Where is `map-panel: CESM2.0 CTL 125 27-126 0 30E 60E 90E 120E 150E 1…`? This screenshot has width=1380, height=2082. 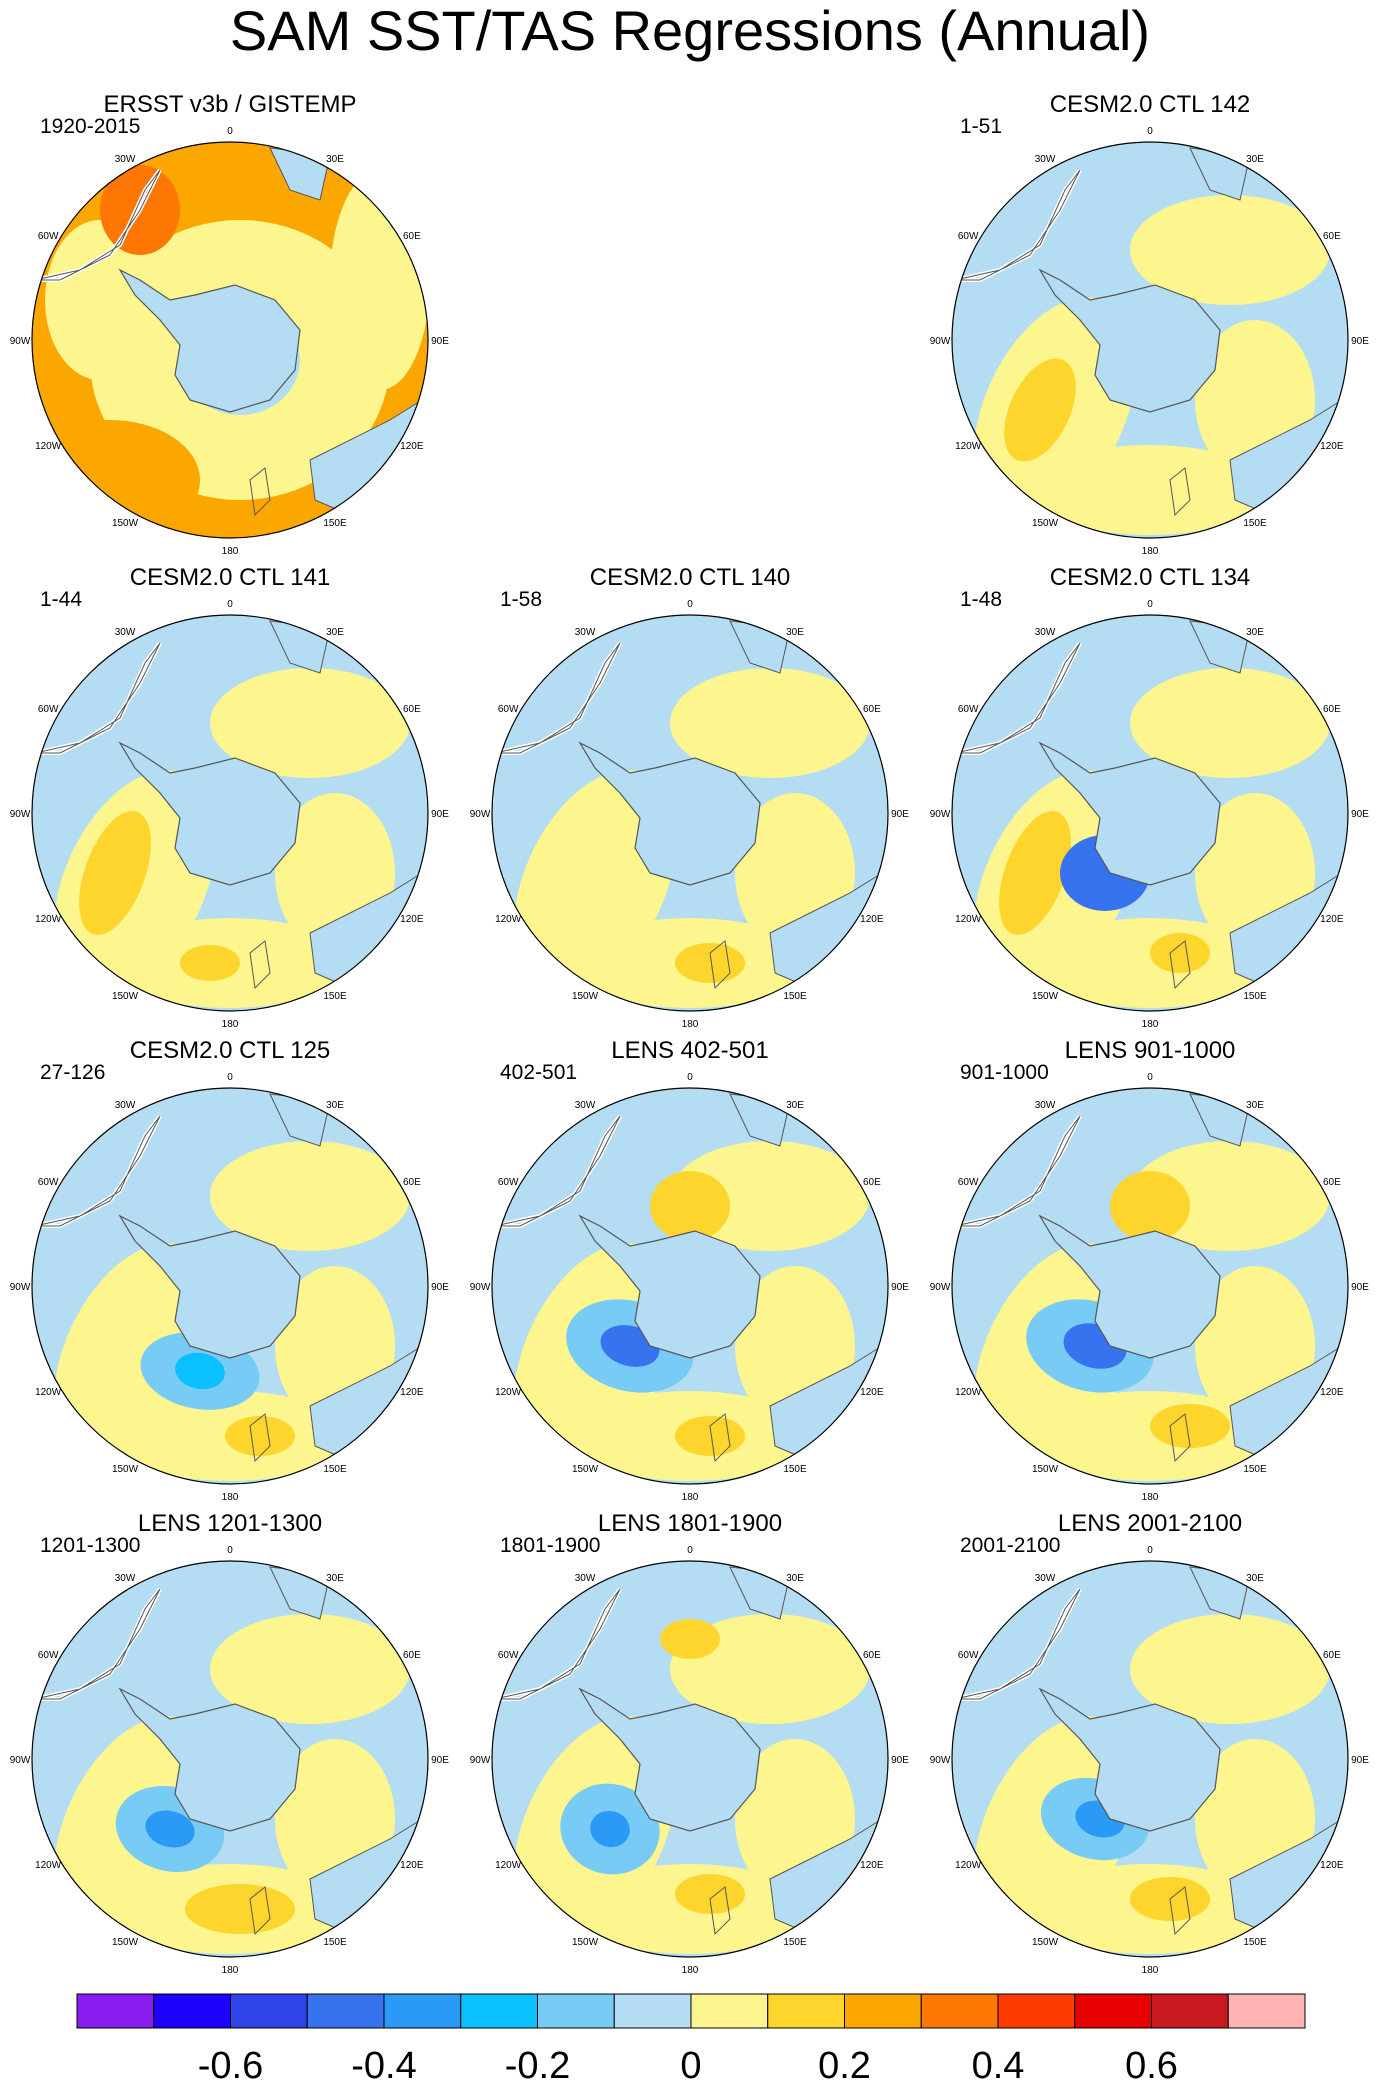 map-panel: CESM2.0 CTL 125 27-126 0 30E 60E 90E 120E 150E 1… is located at coordinates (230, 1271).